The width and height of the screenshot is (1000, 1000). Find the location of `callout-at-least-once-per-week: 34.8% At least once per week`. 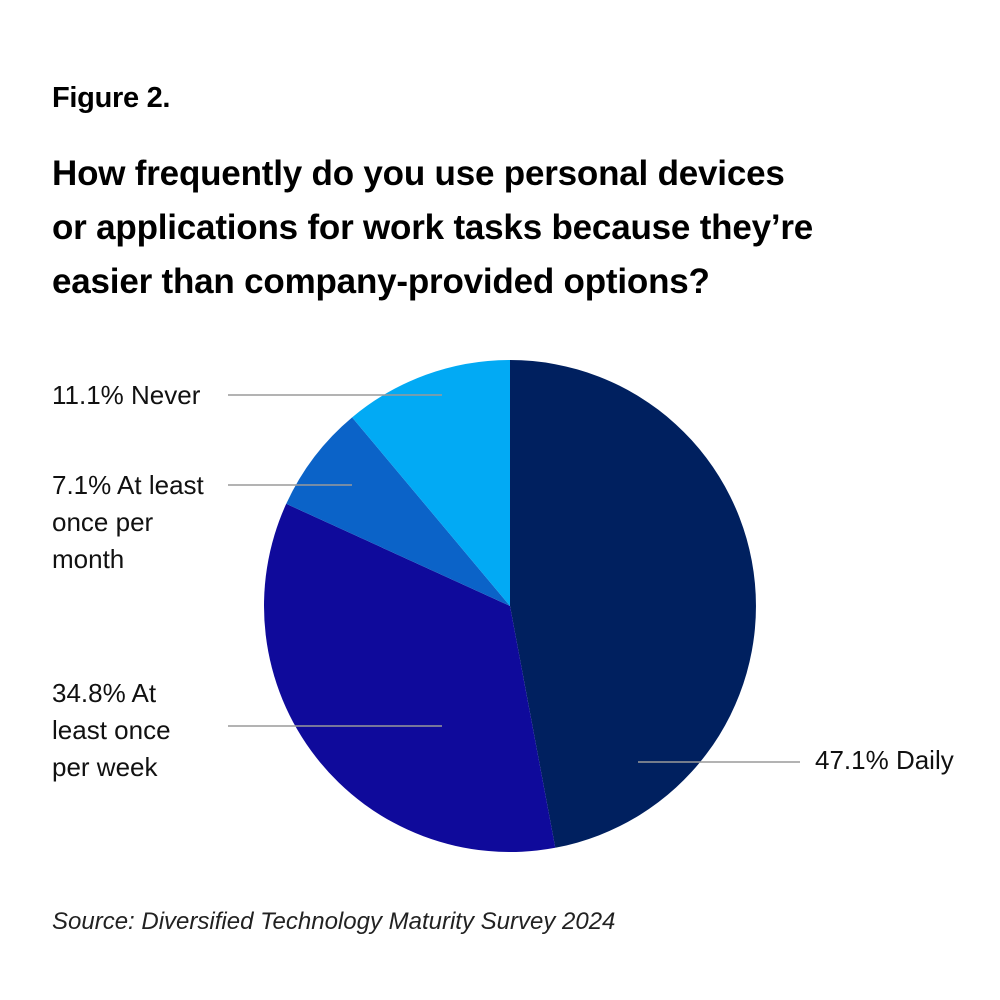

callout-at-least-once-per-week: 34.8% At least once per week is located at coordinates (111, 730).